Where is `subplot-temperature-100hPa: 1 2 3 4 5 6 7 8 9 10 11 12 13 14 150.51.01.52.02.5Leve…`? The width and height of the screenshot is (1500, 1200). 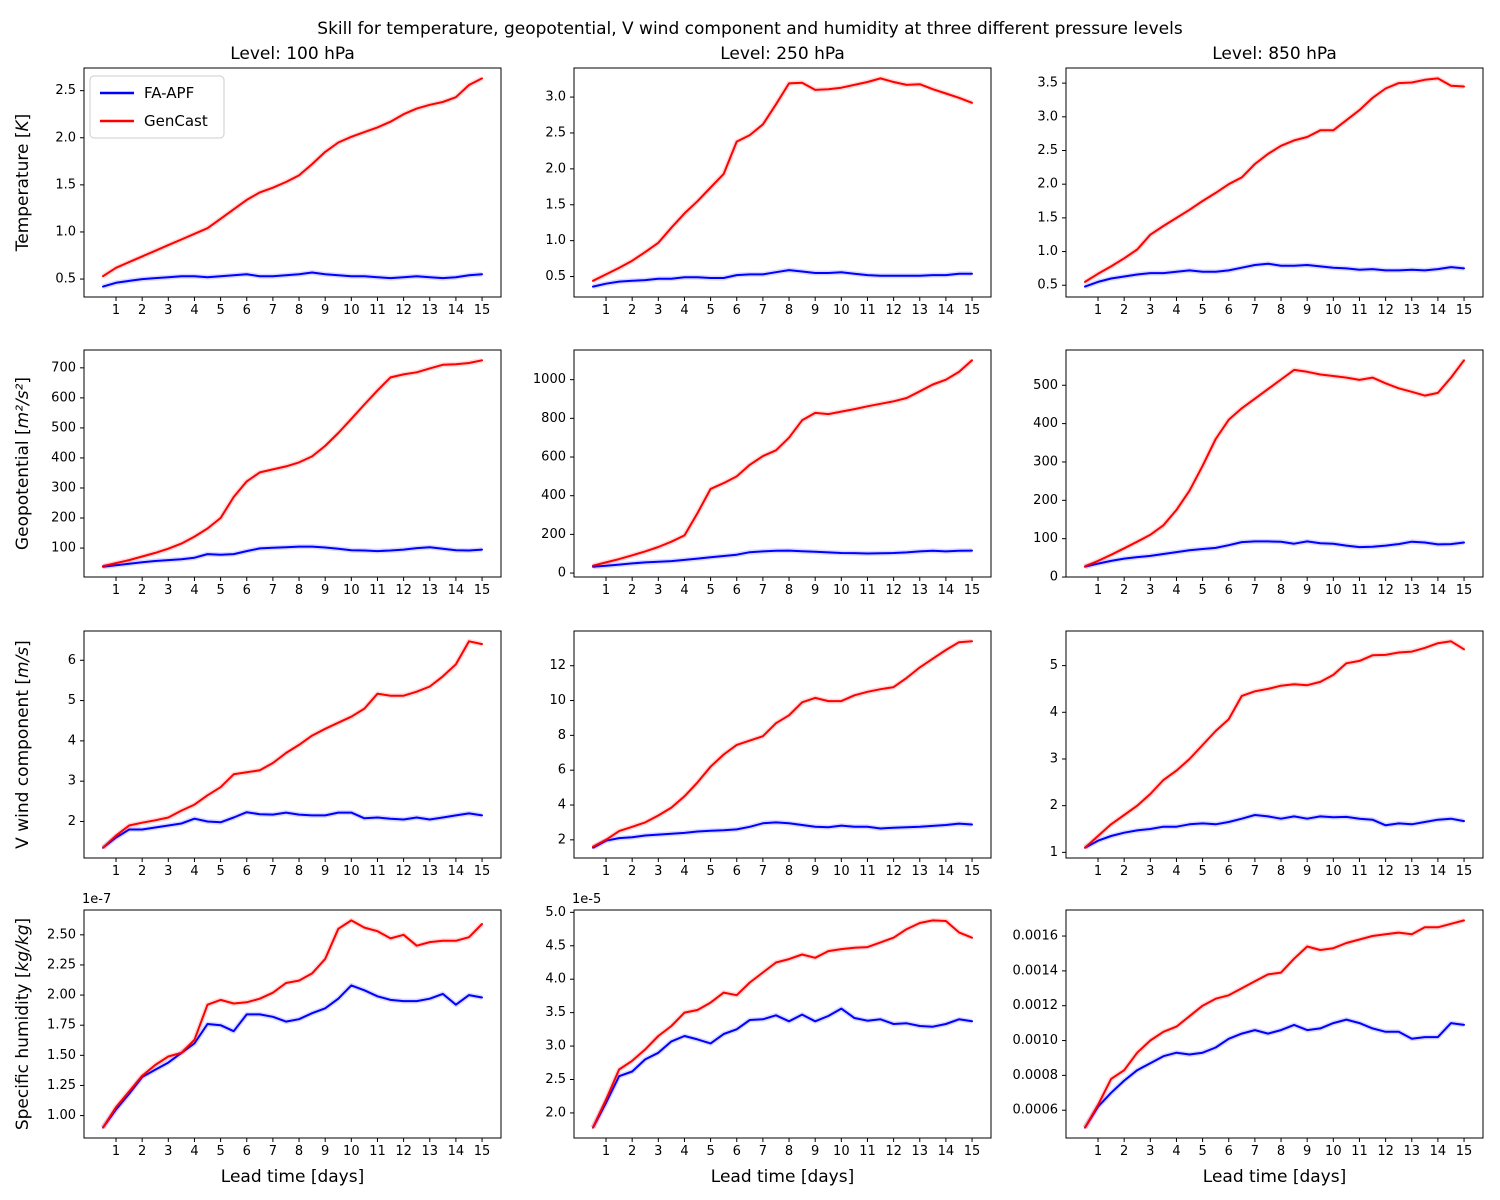
subplot-temperature-100hPa: 1 2 3 4 5 6 7 8 9 10 11 12 13 14 150.51.01.52.02.5Leve… is located at coordinates (257, 181).